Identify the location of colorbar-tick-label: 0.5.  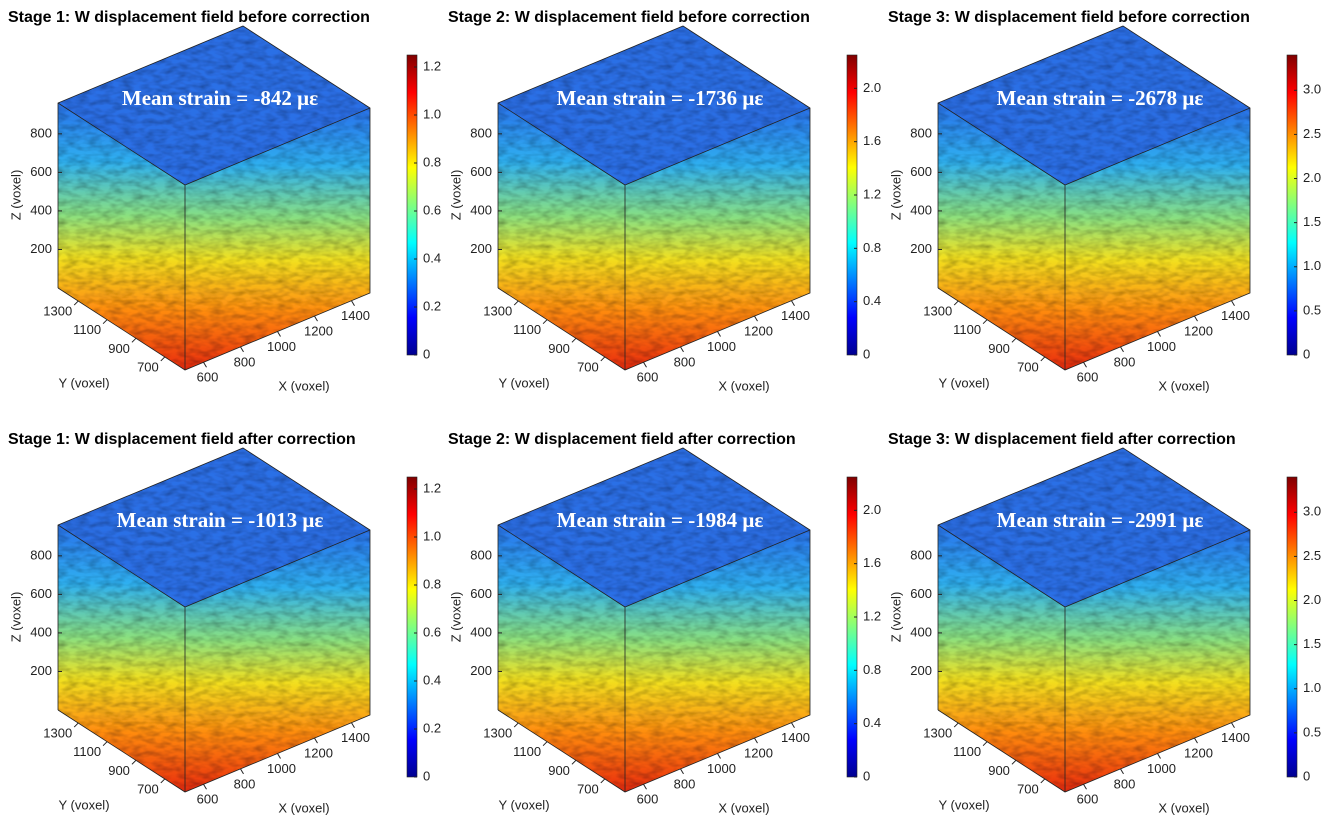
(1312, 309).